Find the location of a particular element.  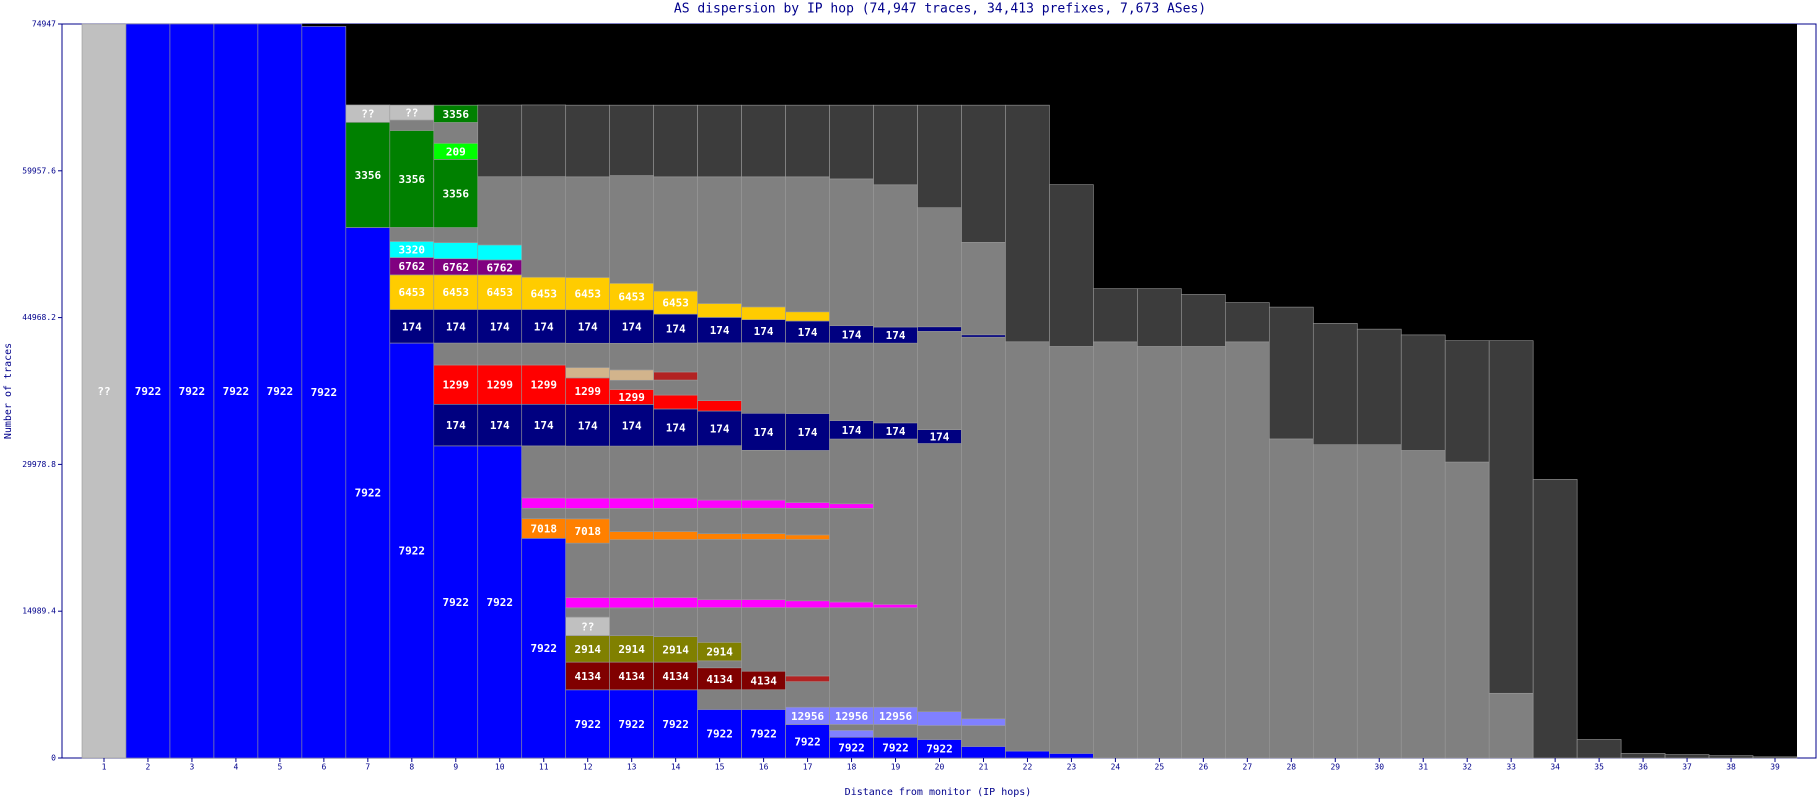

x-tick-label: 28 is located at coordinates (1291, 767).